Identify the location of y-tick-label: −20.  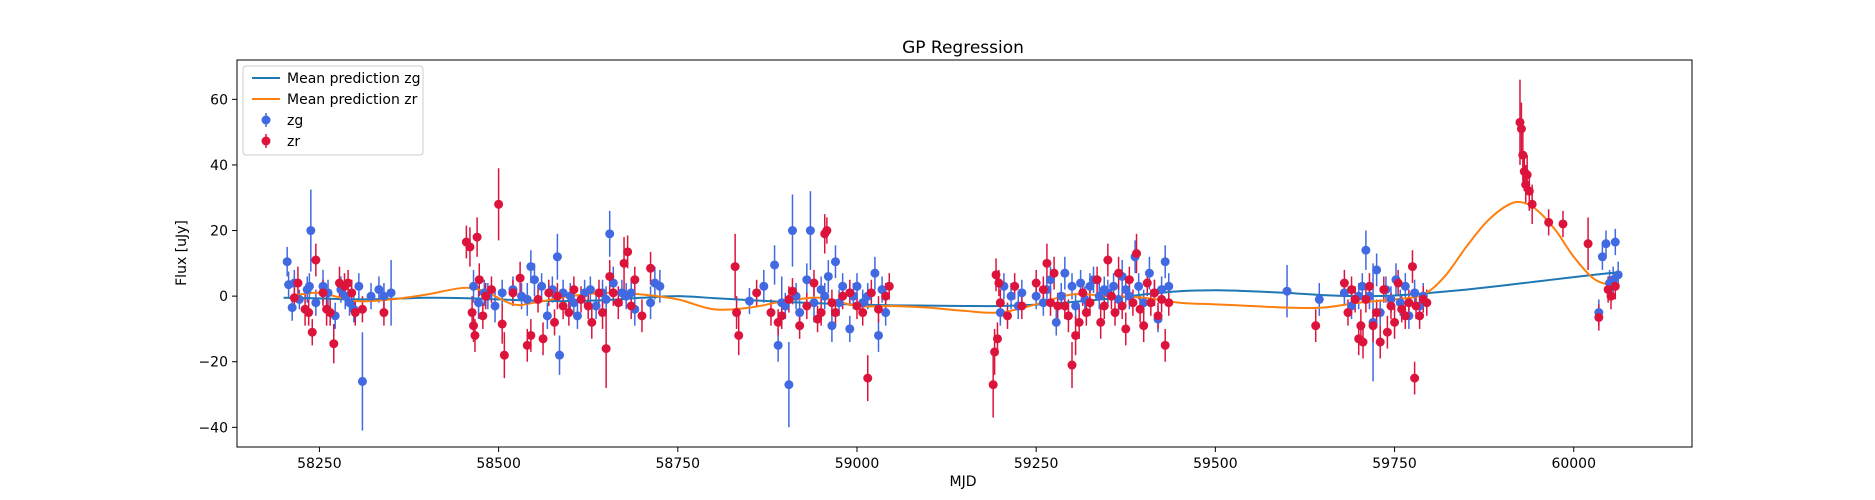
(213, 363).